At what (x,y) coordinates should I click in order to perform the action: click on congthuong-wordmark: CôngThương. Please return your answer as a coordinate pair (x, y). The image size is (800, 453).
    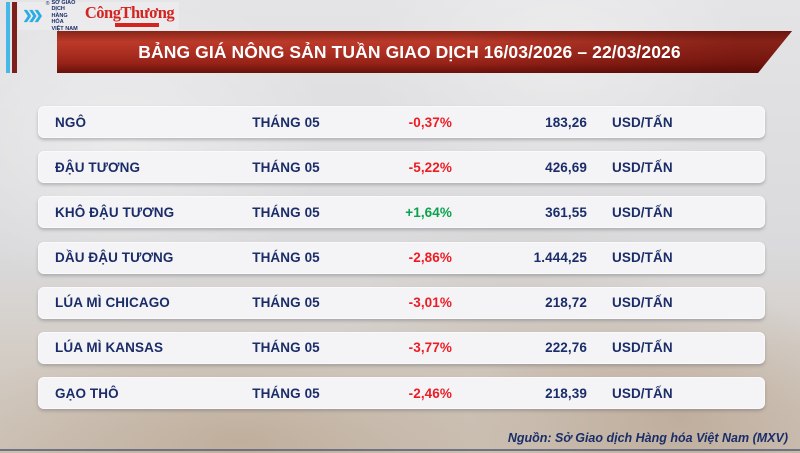
    Looking at the image, I should click on (129, 13).